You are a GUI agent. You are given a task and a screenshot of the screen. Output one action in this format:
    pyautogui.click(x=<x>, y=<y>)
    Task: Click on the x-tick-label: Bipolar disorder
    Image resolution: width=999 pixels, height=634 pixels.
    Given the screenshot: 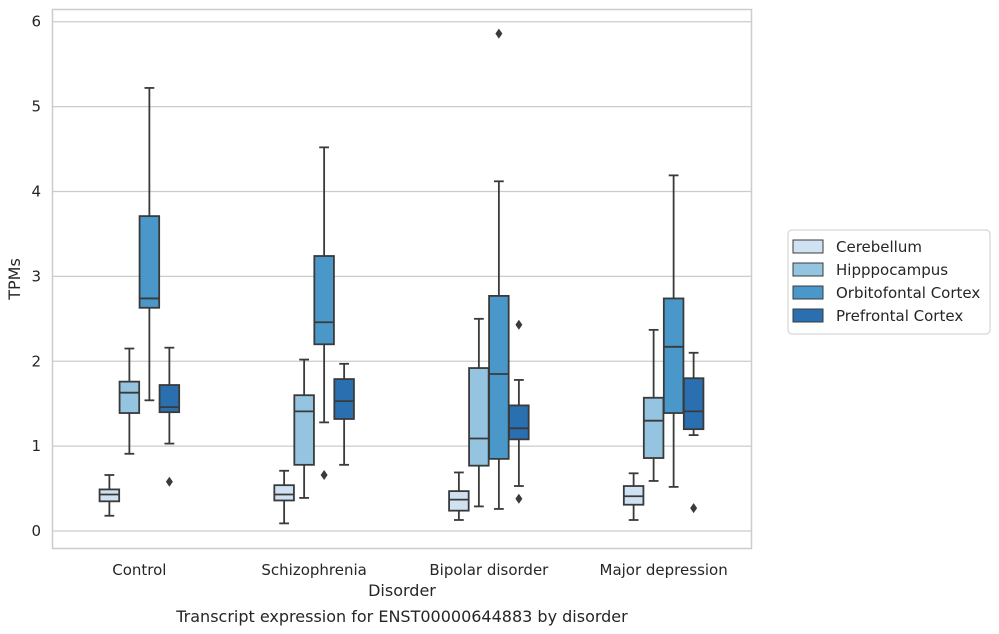 What is the action you would take?
    pyautogui.click(x=489, y=570)
    